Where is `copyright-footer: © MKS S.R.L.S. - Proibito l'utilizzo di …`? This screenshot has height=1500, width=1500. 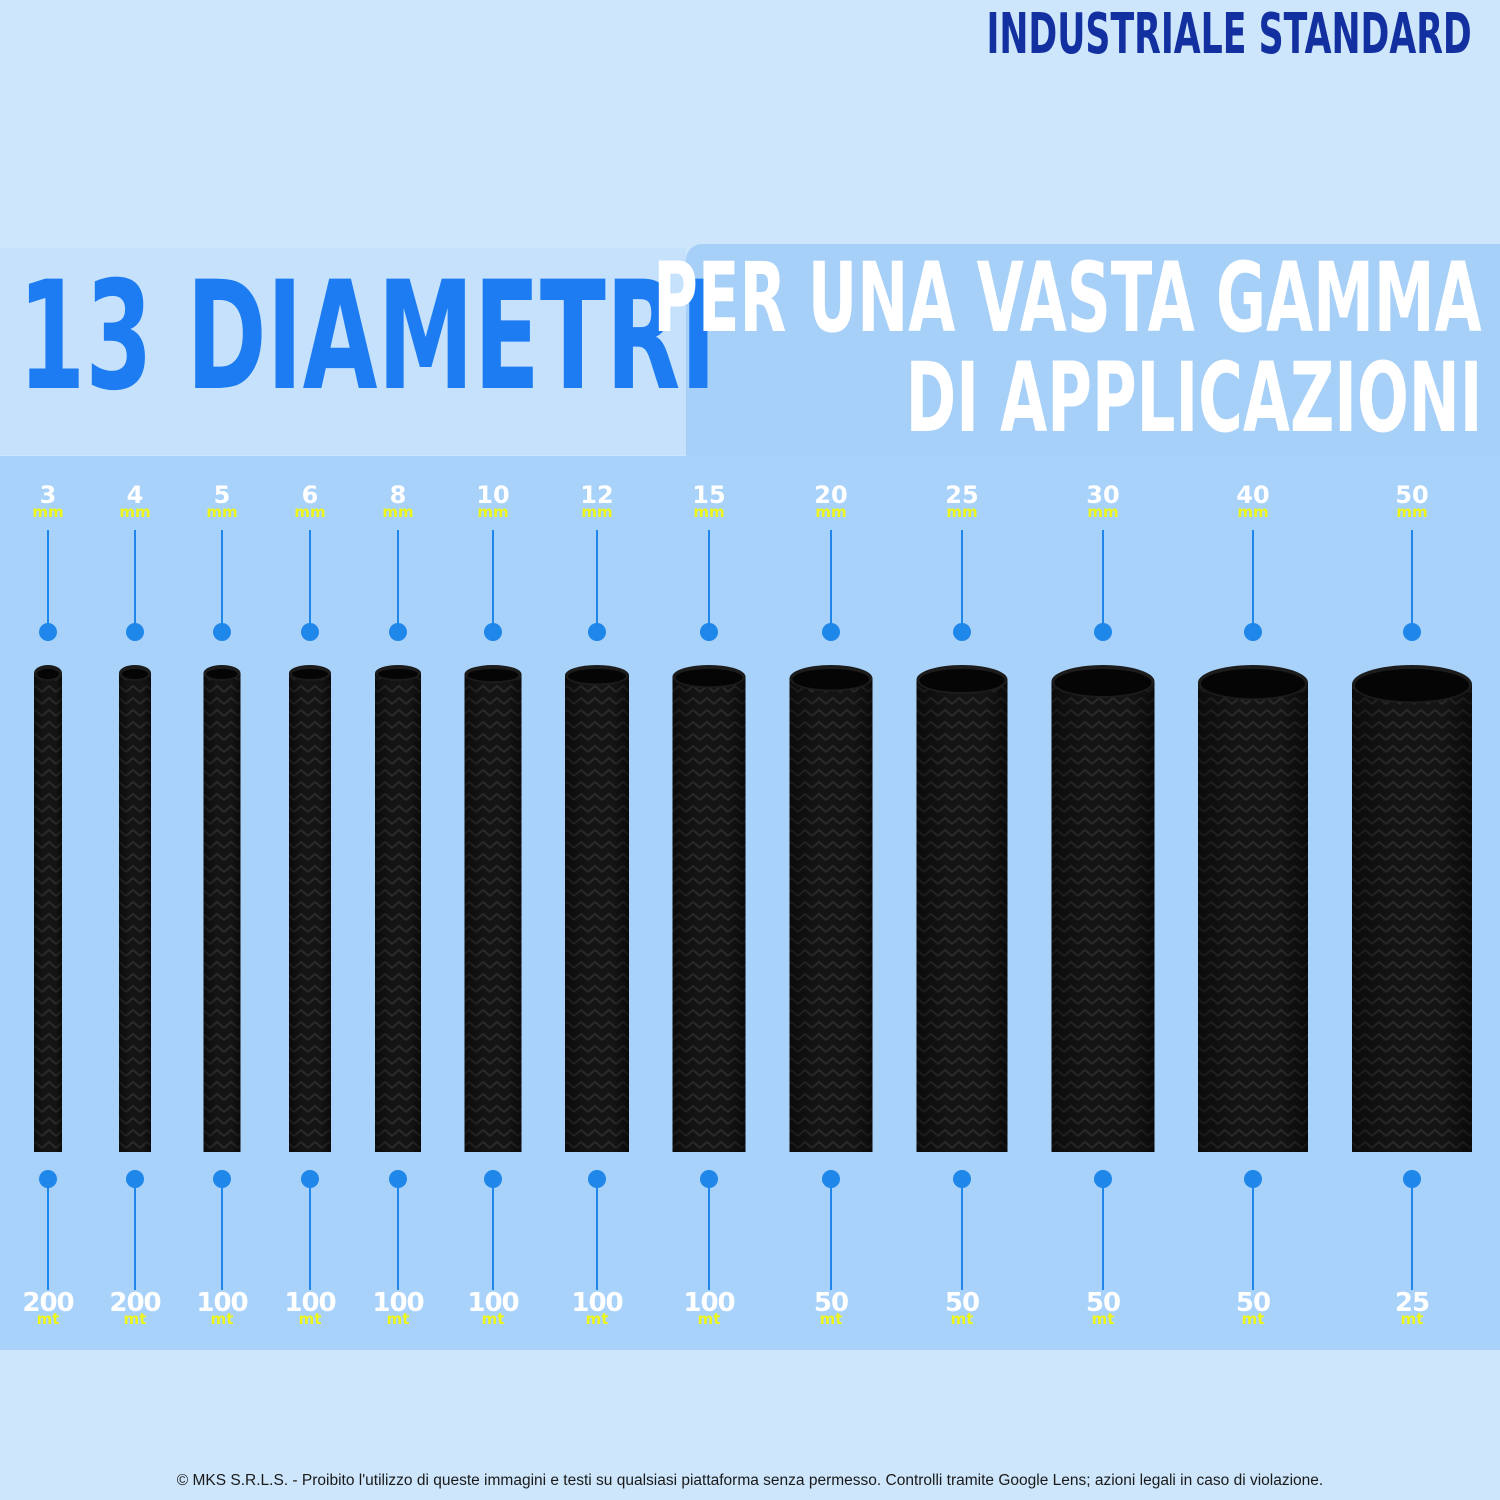 copyright-footer: © MKS S.R.L.S. - Proibito l'utilizzo di … is located at coordinates (750, 1480).